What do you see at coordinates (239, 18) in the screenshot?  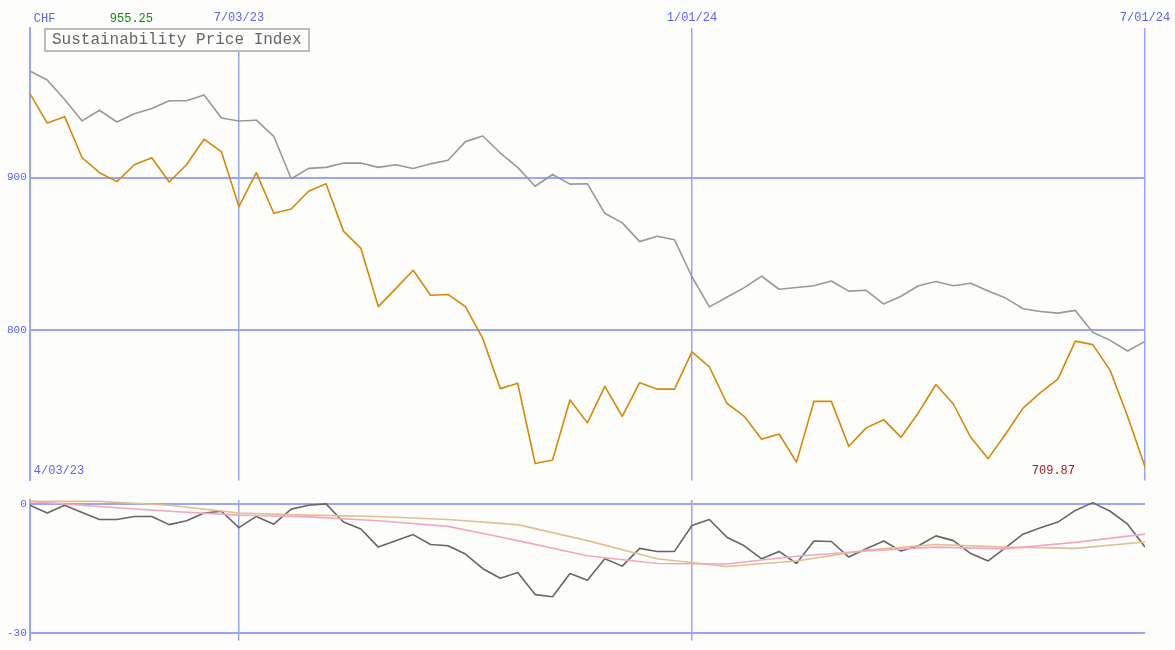 I see `x-tick-label: 7/03/23` at bounding box center [239, 18].